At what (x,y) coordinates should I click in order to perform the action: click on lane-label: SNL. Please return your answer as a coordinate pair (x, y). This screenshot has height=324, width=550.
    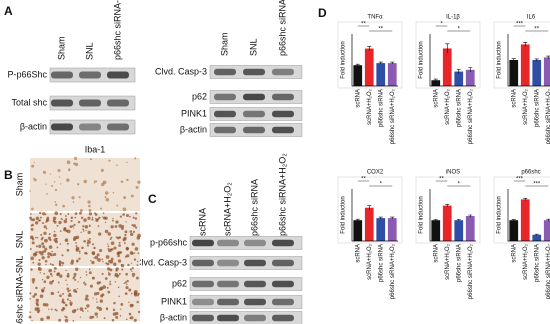
    Looking at the image, I should click on (253, 47).